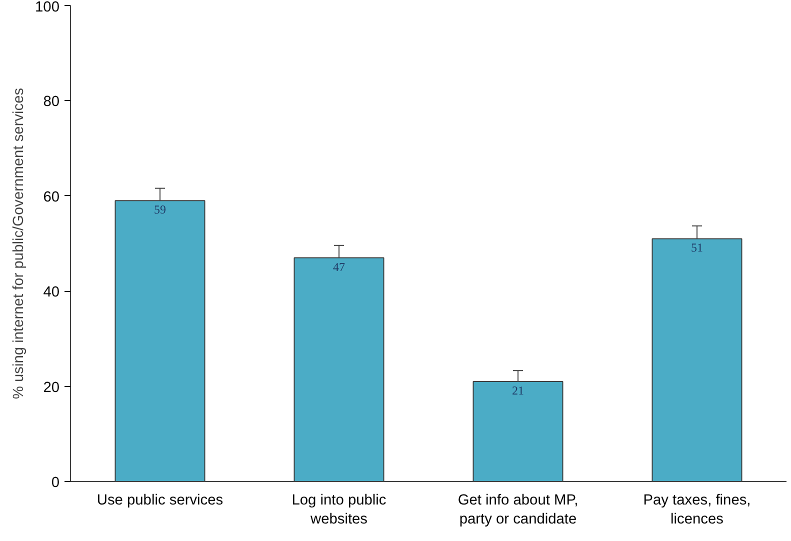 The width and height of the screenshot is (791, 541). What do you see at coordinates (160, 500) in the screenshot?
I see `x-tick-label: Use public services` at bounding box center [160, 500].